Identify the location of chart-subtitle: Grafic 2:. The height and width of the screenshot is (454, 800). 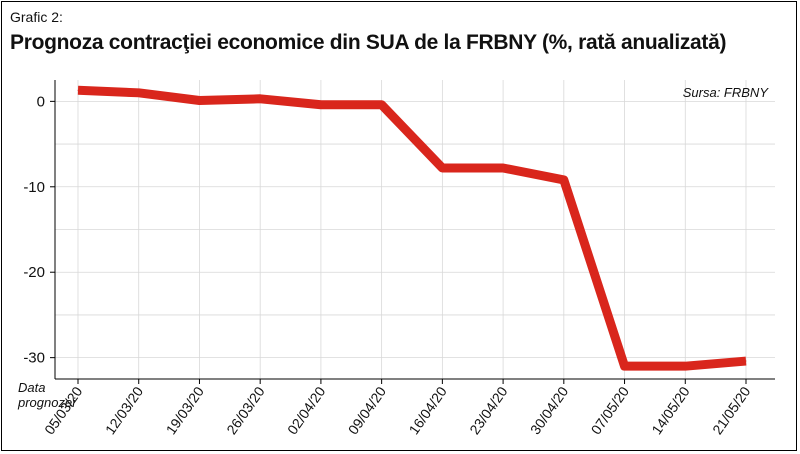
(36, 17).